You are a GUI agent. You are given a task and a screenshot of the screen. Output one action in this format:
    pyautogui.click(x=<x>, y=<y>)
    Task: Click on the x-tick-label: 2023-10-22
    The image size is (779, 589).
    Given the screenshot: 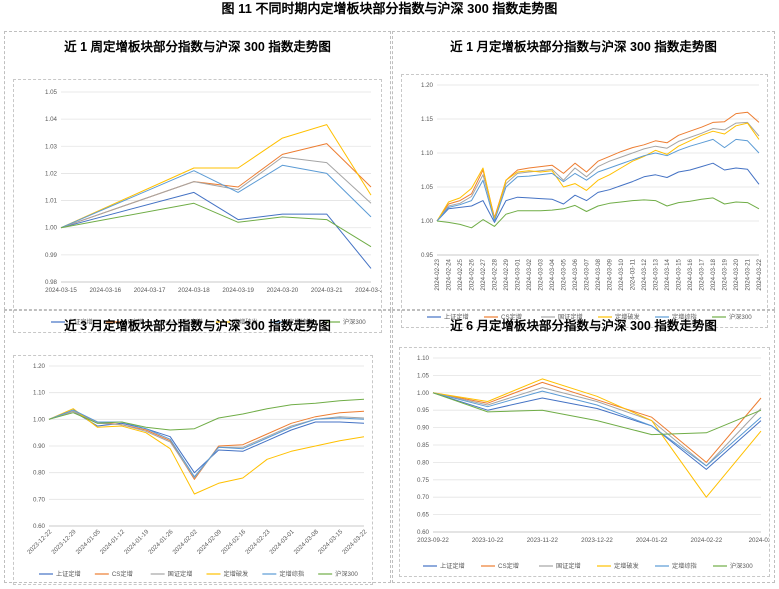 What is the action you would take?
    pyautogui.click(x=488, y=540)
    